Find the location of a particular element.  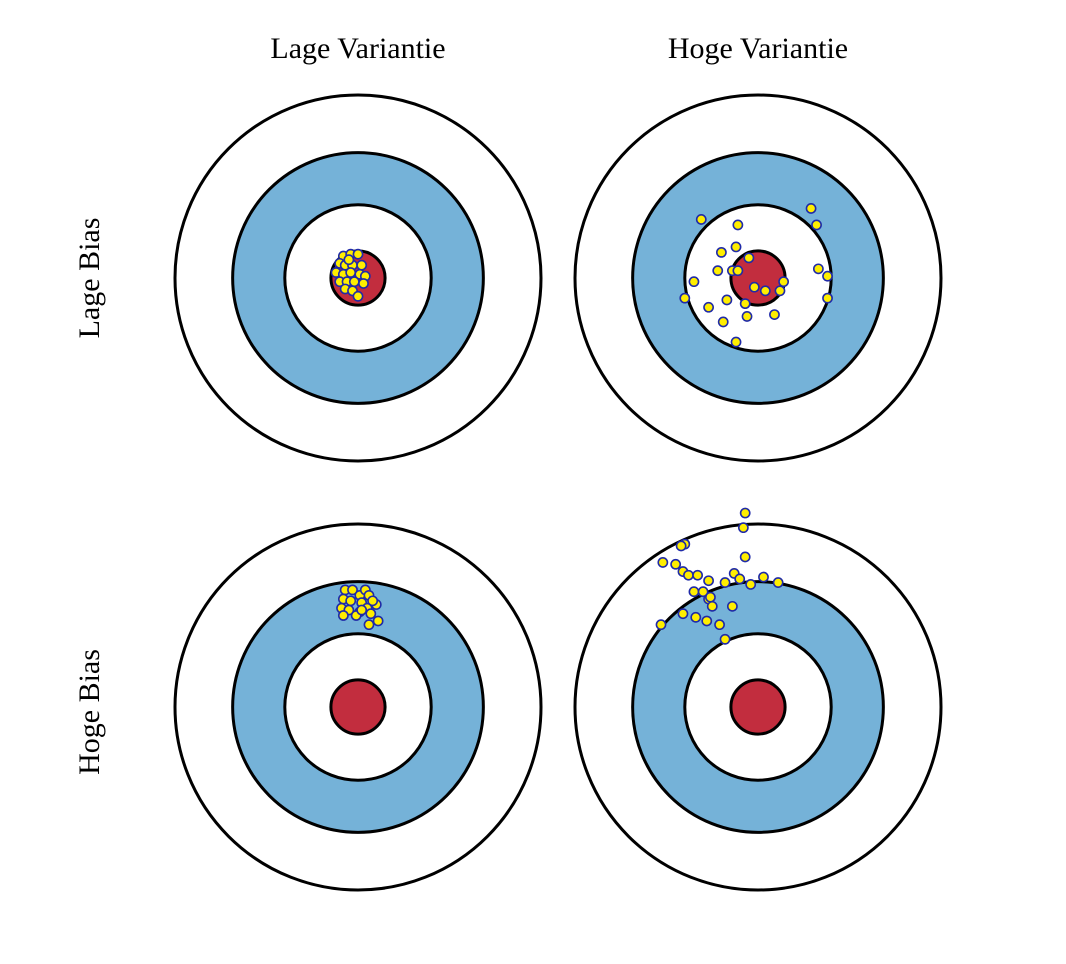

row-label-high-bias: Hoge Bias is located at coordinates (89, 712).